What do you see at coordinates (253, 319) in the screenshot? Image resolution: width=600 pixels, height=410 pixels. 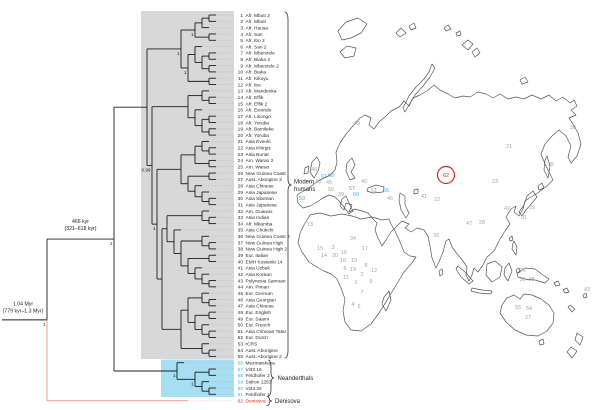 I see `tree-tip-label: 49 Eur. Saami` at bounding box center [253, 319].